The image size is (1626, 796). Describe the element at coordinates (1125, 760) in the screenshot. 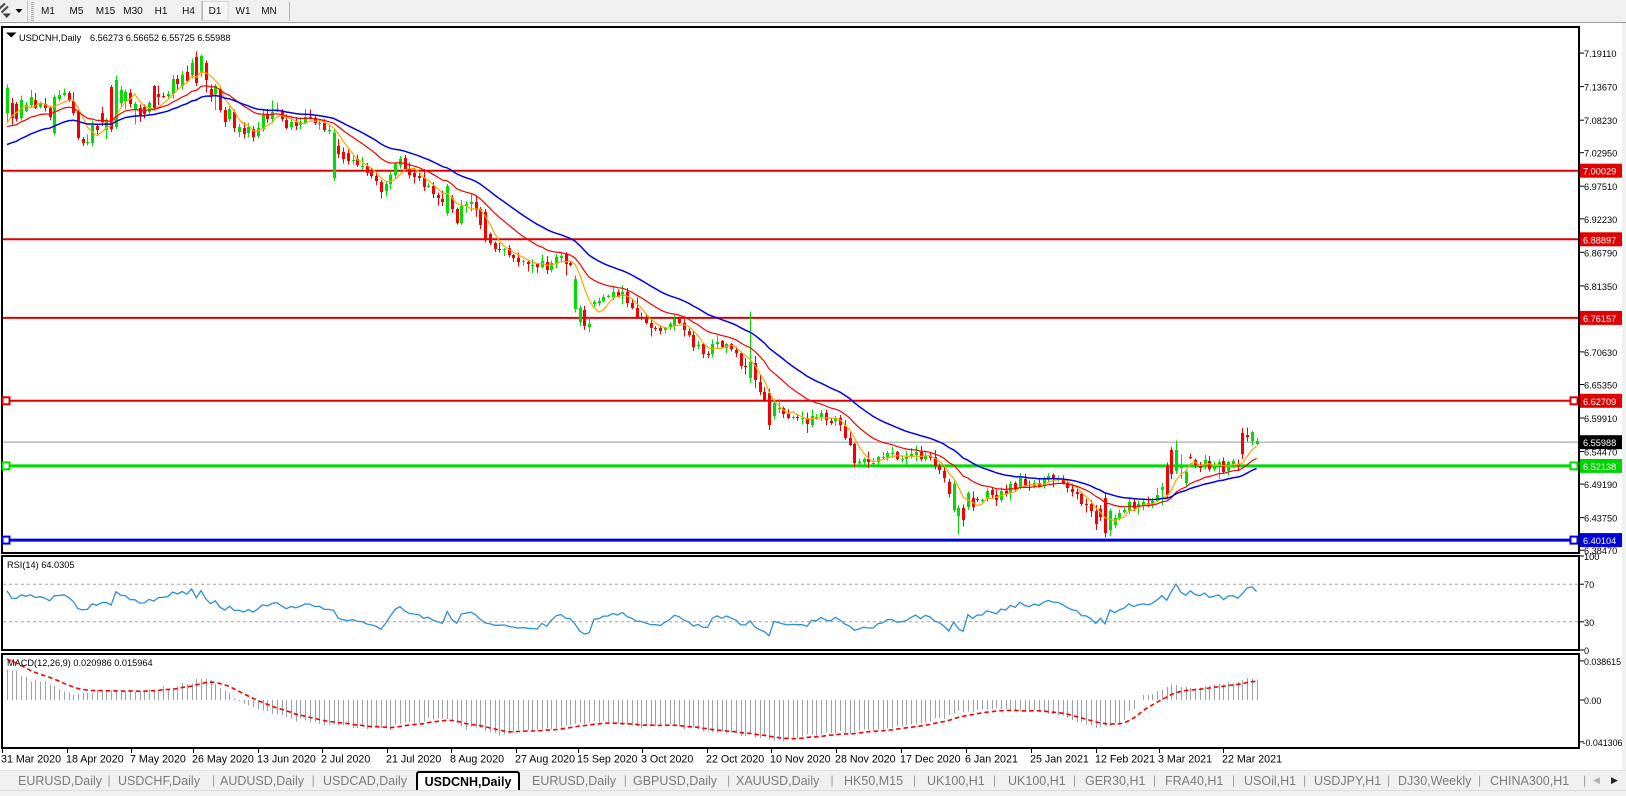

I see `svg-text: 12 Feb 2021` at that location.